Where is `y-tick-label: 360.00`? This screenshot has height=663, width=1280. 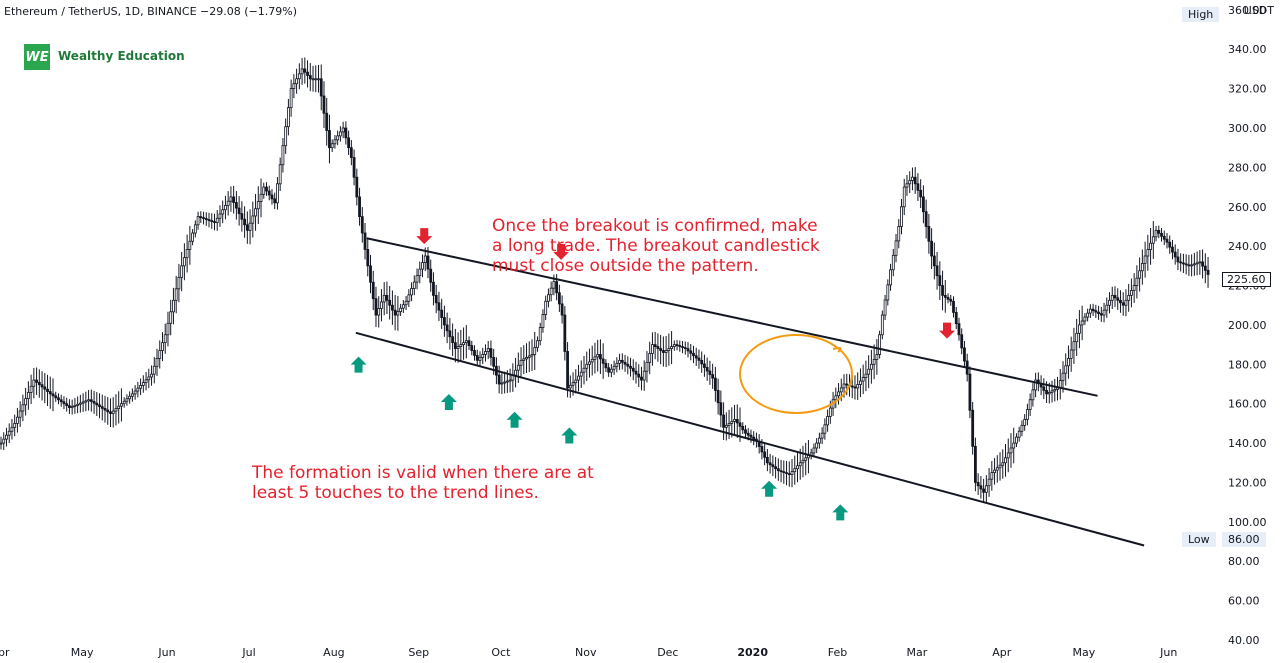
y-tick-label: 360.00 is located at coordinates (1247, 10).